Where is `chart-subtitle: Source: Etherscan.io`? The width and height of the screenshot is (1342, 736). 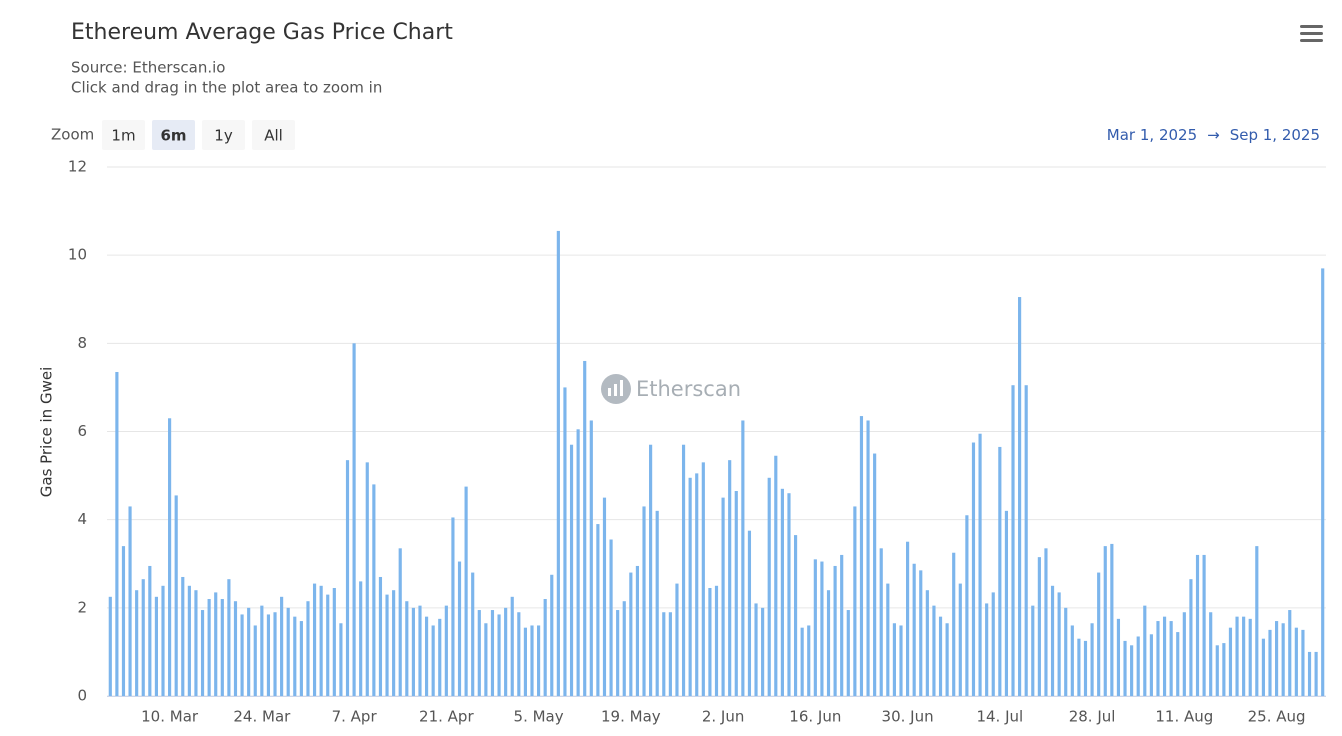
chart-subtitle: Source: Etherscan.io is located at coordinates (148, 68).